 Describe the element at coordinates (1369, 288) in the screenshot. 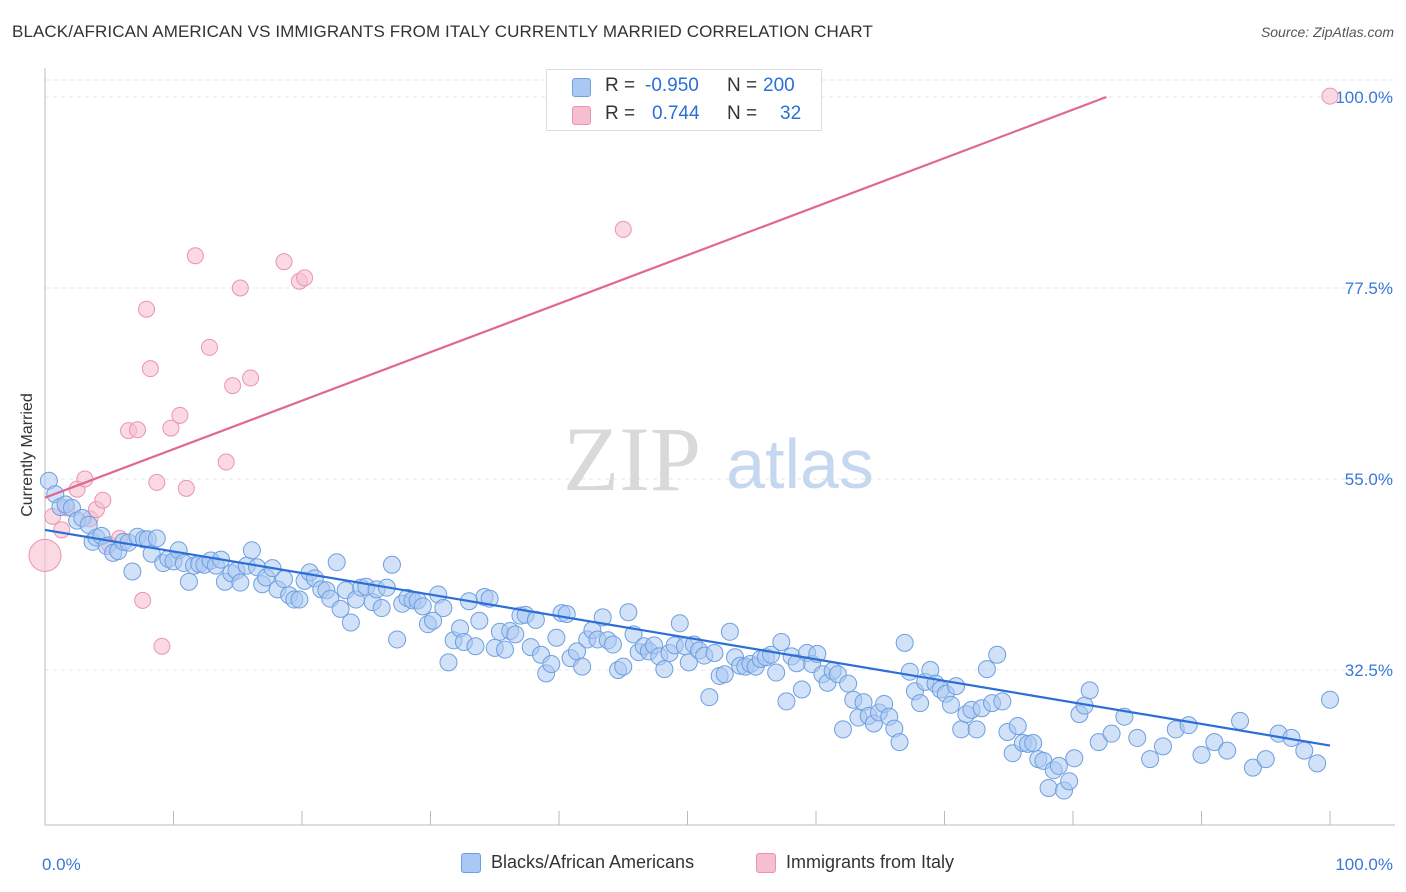

I see `y-tick-label: 77.5%` at that location.